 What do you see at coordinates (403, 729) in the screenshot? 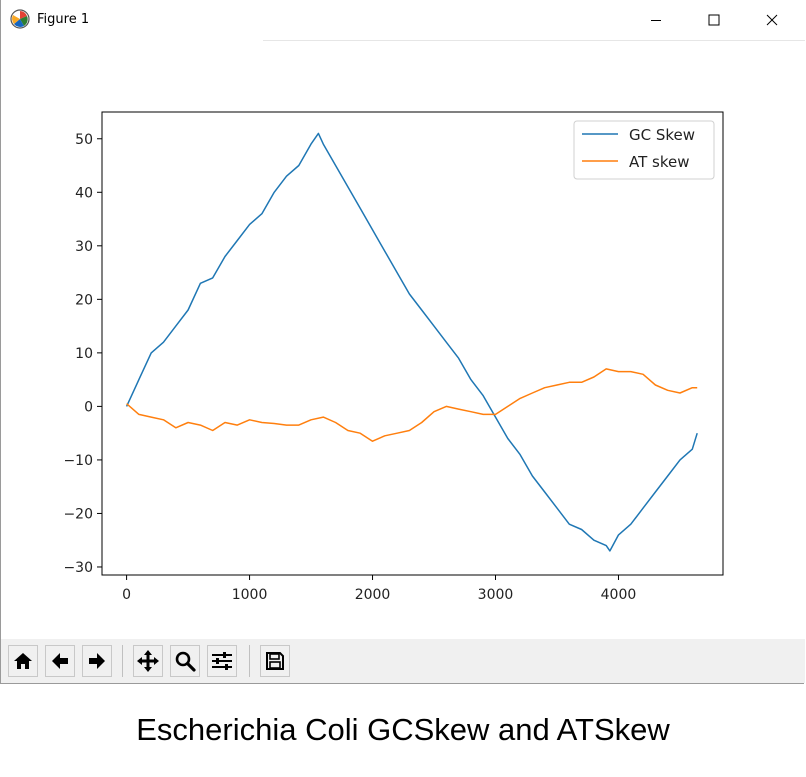
I see `figure-caption: Escherichia Coli GCSkew and ATSkew` at bounding box center [403, 729].